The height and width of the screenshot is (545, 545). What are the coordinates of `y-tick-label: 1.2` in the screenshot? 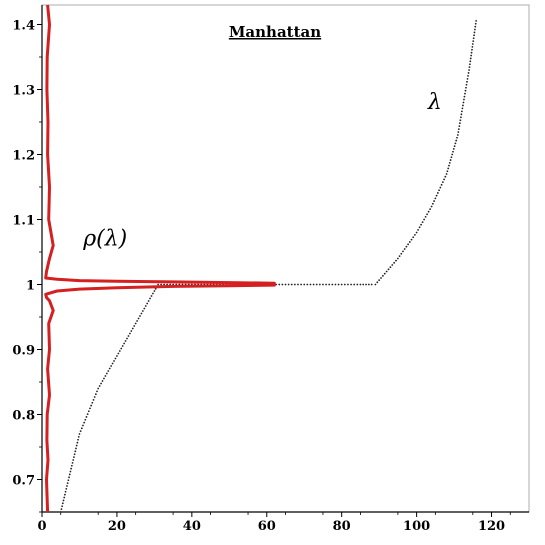 It's located at (23, 156).